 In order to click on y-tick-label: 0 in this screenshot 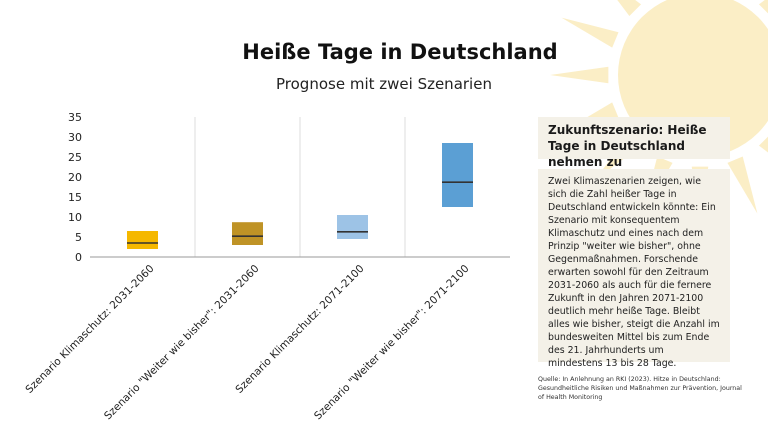, I will do `click(78, 257)`.